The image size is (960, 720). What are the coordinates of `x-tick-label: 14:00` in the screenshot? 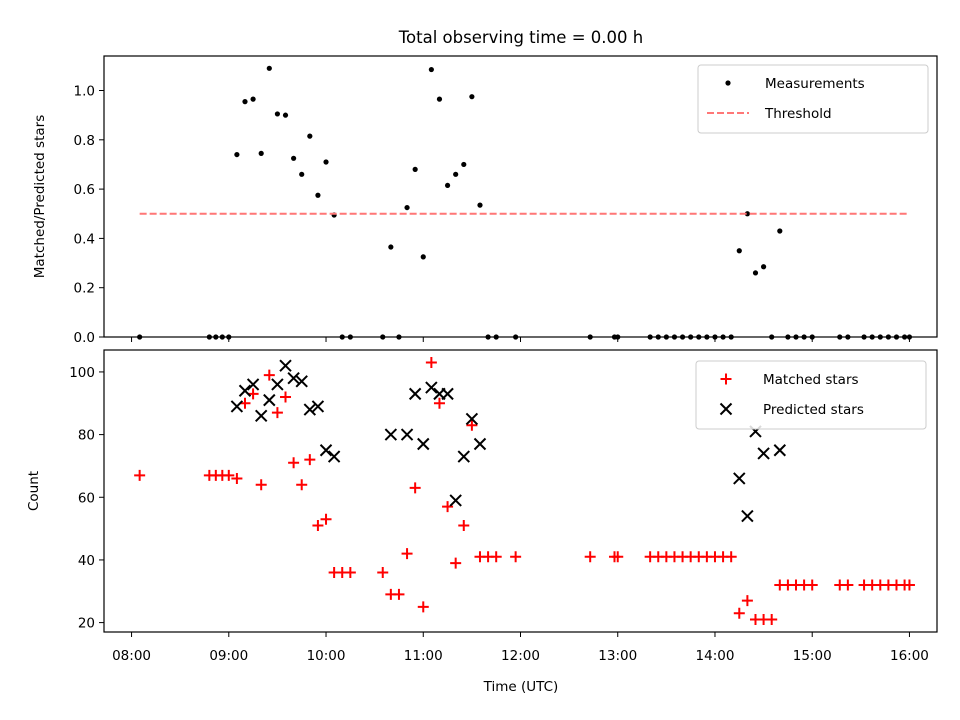 It's located at (715, 656).